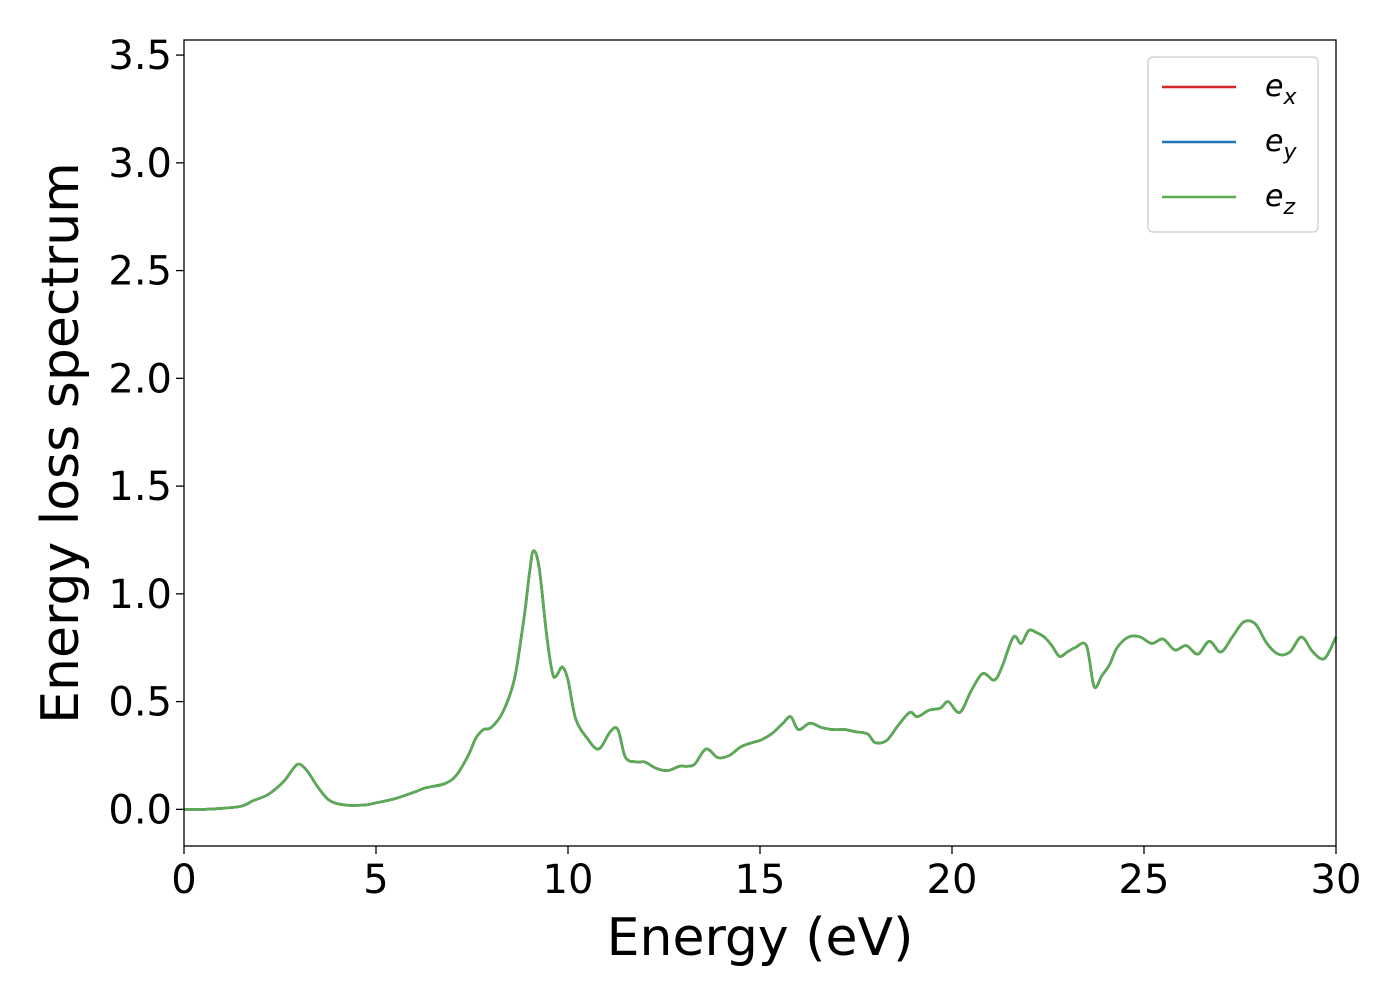 The image size is (1400, 1000). I want to click on y-axis-title: Energy loss spectrum, so click(61, 443).